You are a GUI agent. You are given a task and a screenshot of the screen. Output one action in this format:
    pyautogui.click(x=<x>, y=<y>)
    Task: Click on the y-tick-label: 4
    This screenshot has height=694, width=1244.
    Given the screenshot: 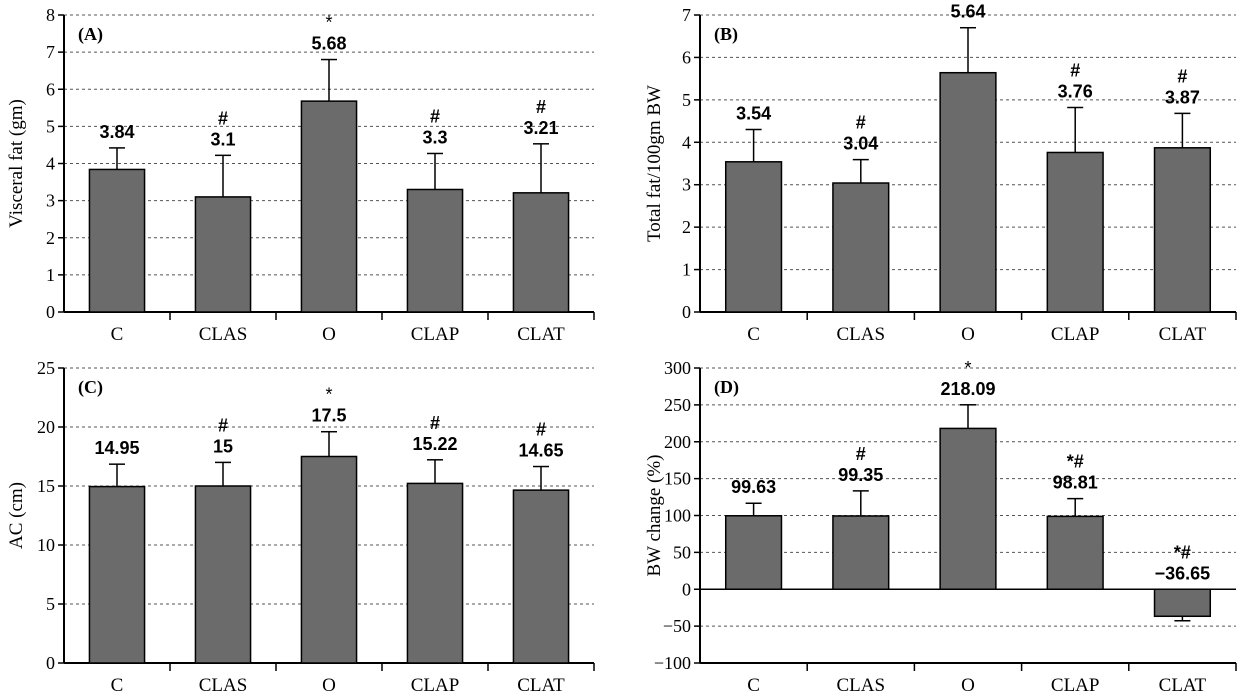 What is the action you would take?
    pyautogui.click(x=686, y=142)
    